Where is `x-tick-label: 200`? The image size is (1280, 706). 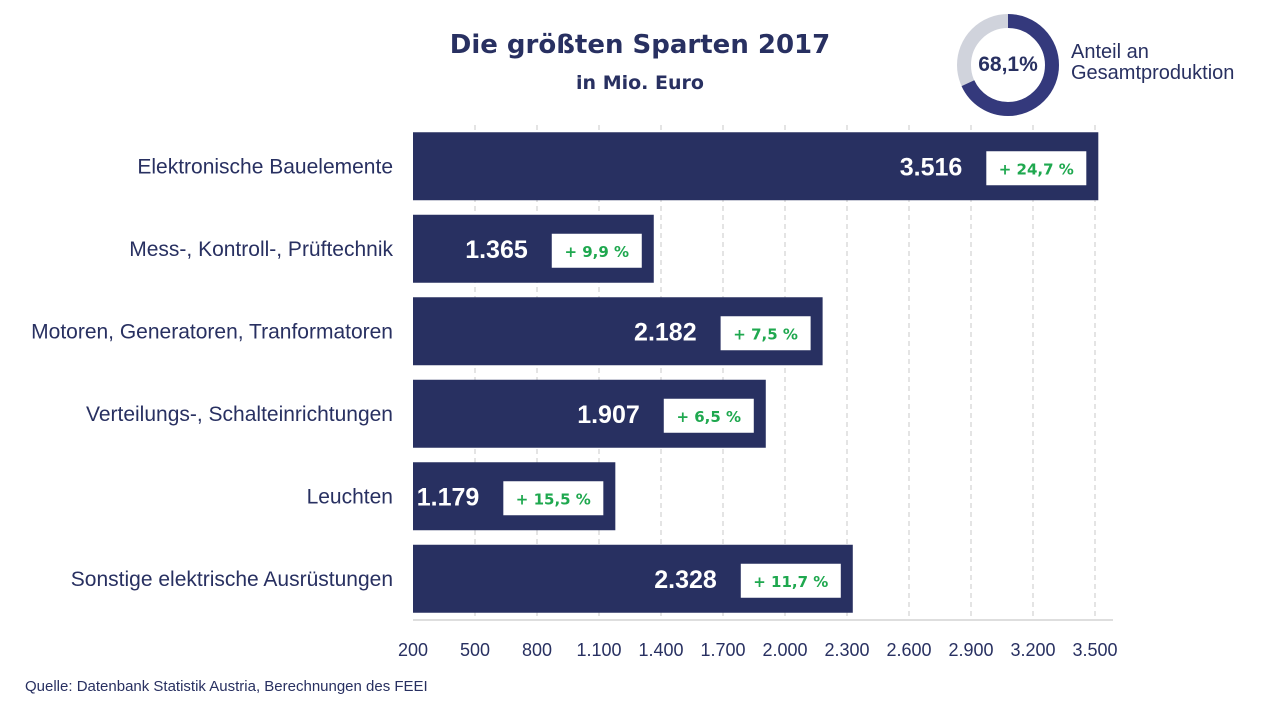
x-tick-label: 200 is located at coordinates (413, 650).